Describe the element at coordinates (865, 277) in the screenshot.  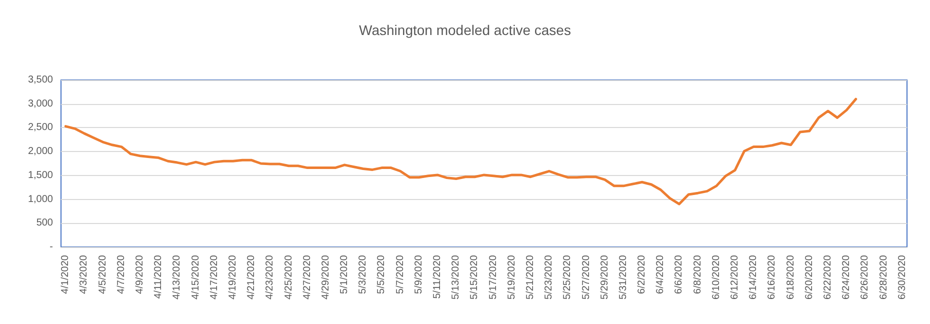
I see `x-tick-label: 6/26/2020` at that location.